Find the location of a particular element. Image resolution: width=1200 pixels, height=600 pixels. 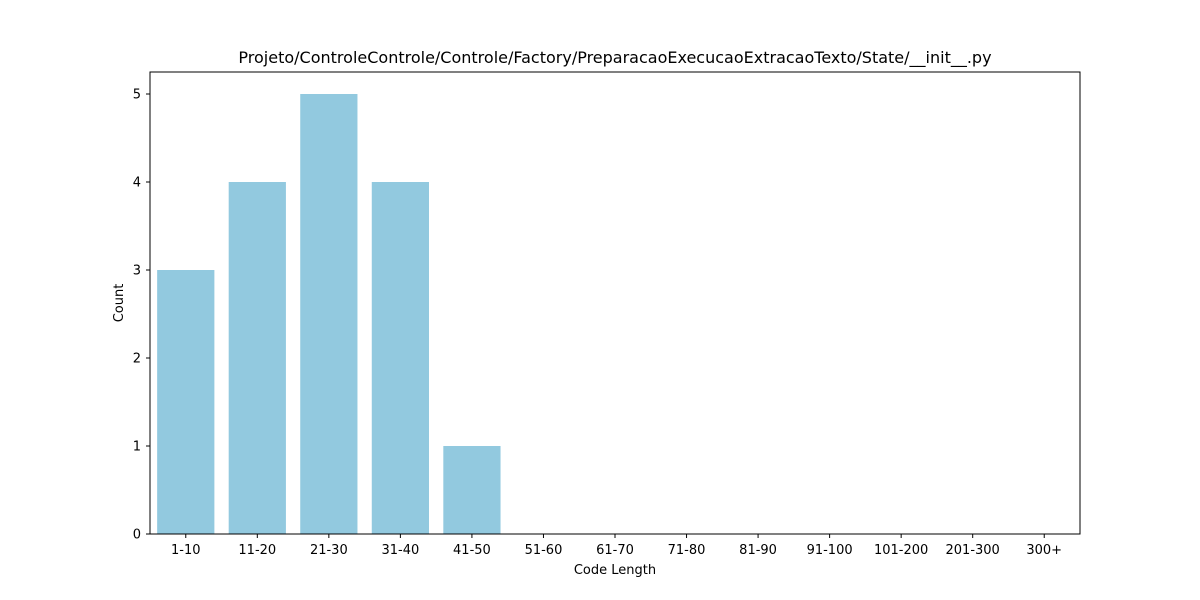

x-tick-label: 201-300 is located at coordinates (973, 550).